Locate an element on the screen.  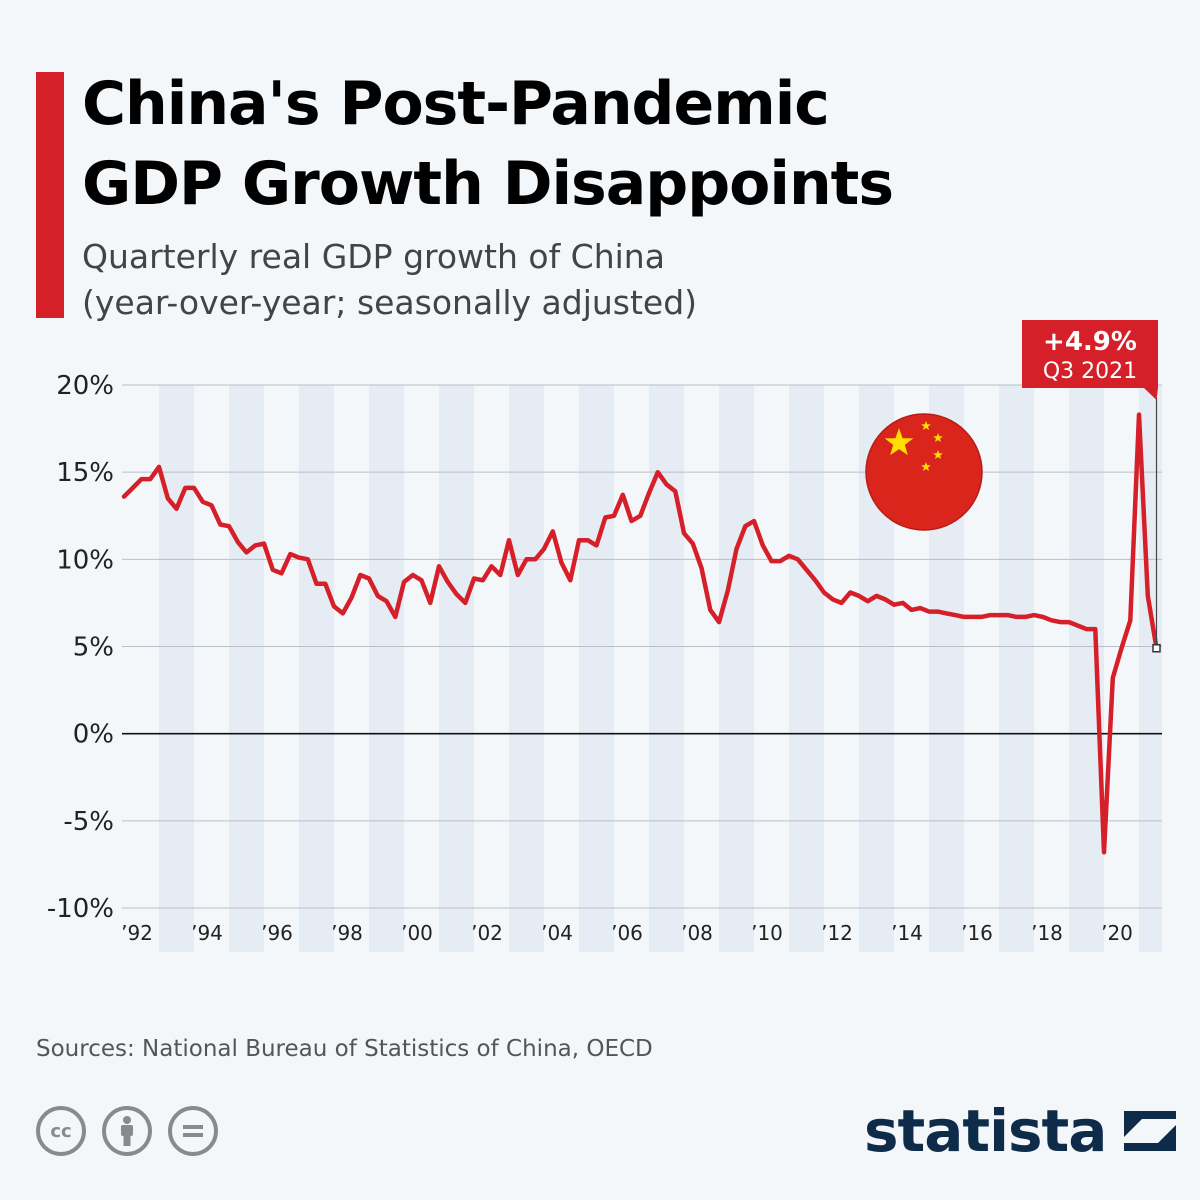
creative-commons-icon: cc is located at coordinates (61, 1131).